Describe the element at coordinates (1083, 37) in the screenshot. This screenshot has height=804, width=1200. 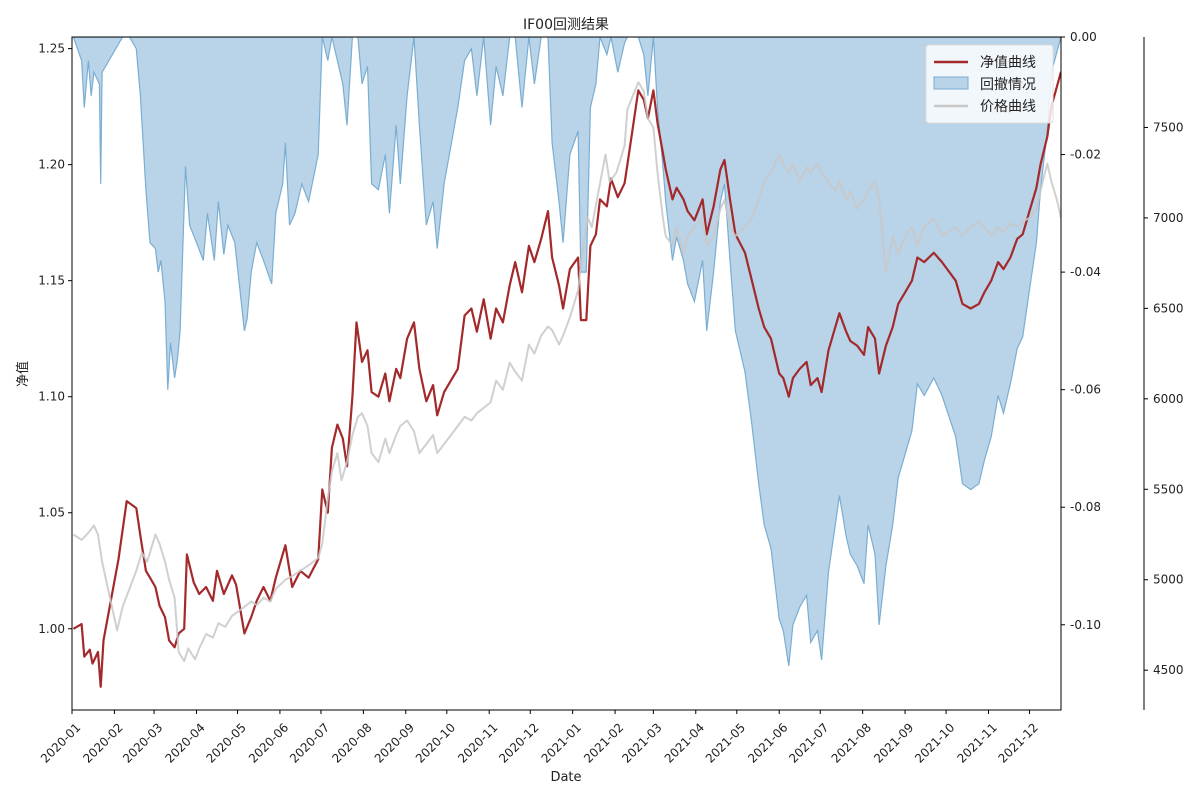
I see `y-drawdown-tick-label: 0.00` at that location.